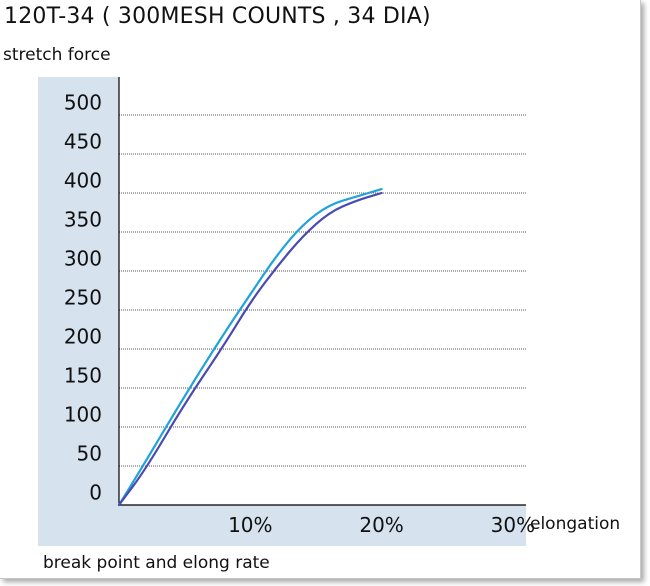 Image resolution: width=650 pixels, height=586 pixels. Describe the element at coordinates (83, 337) in the screenshot. I see `y-tick-label: 200` at that location.